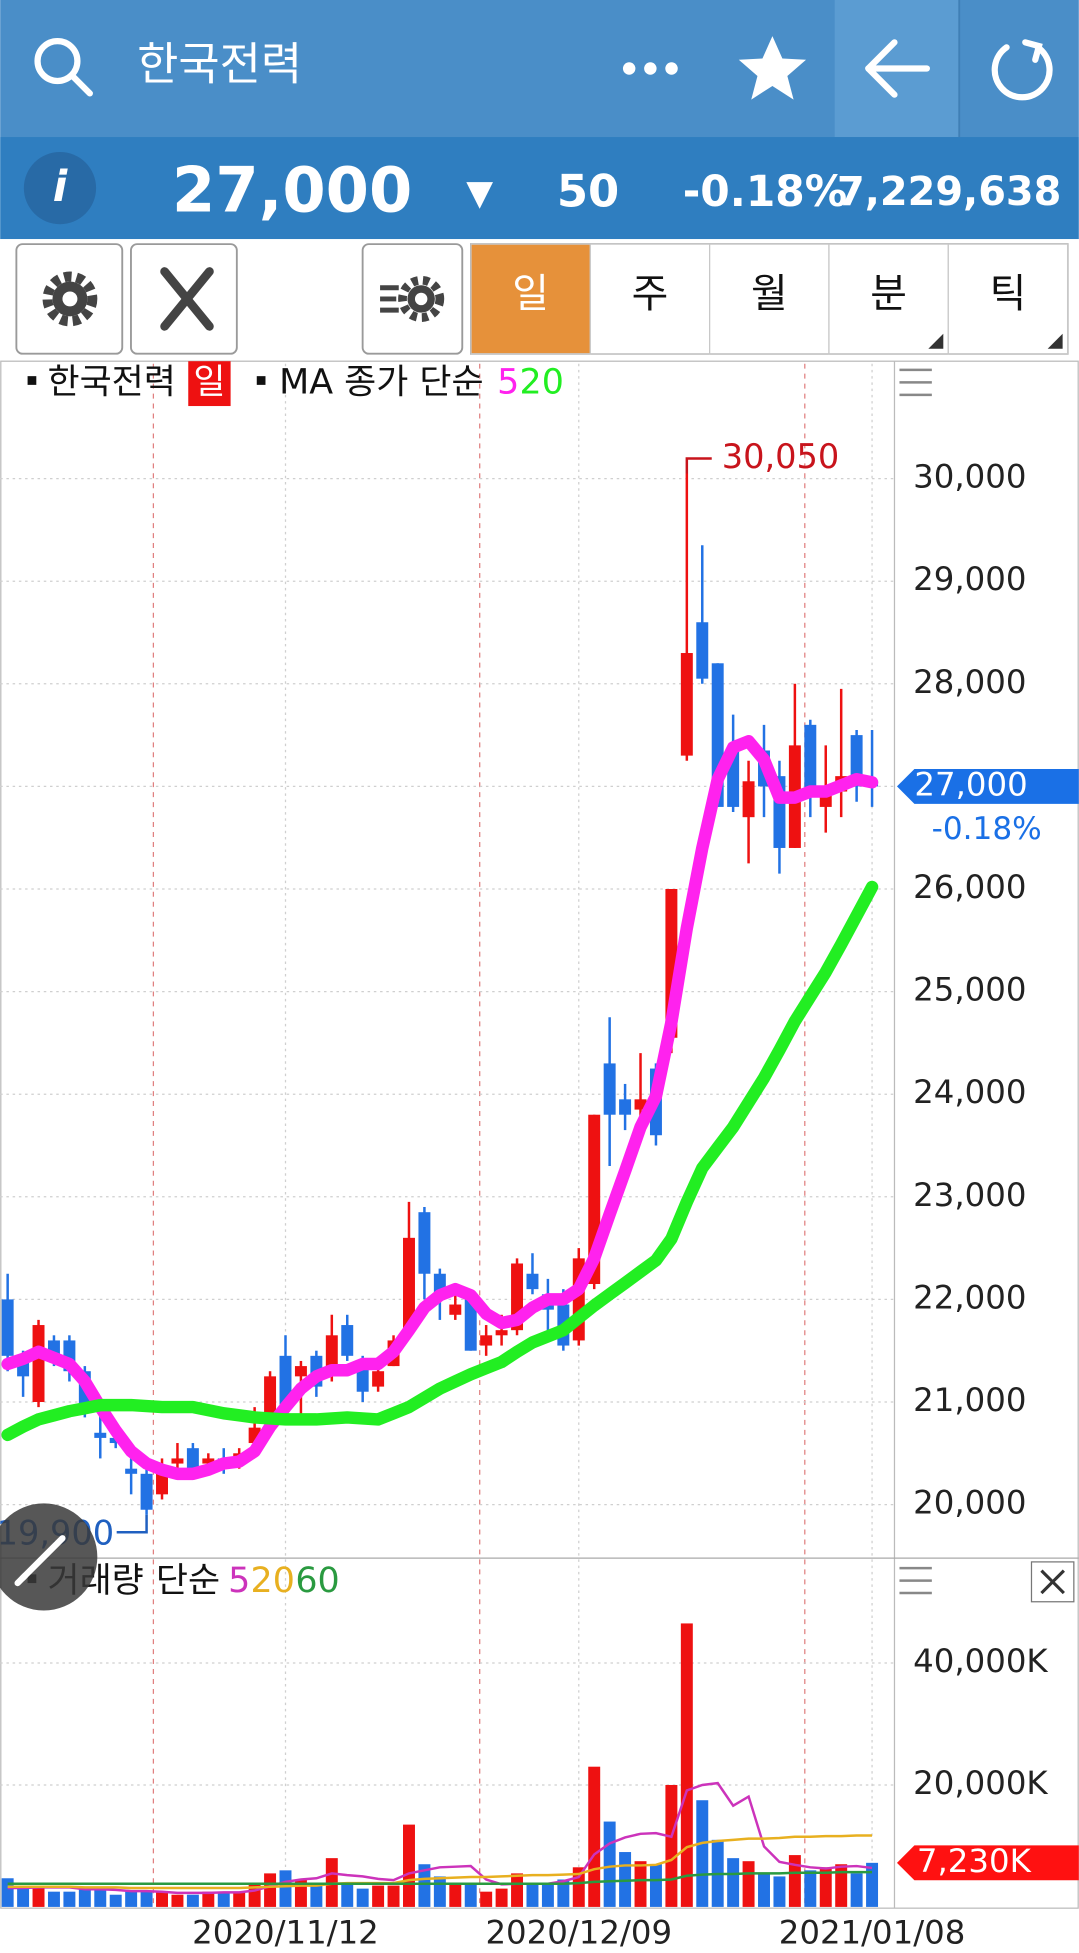  What do you see at coordinates (239, 1581) in the screenshot?
I see `legend-entry: 5` at bounding box center [239, 1581].